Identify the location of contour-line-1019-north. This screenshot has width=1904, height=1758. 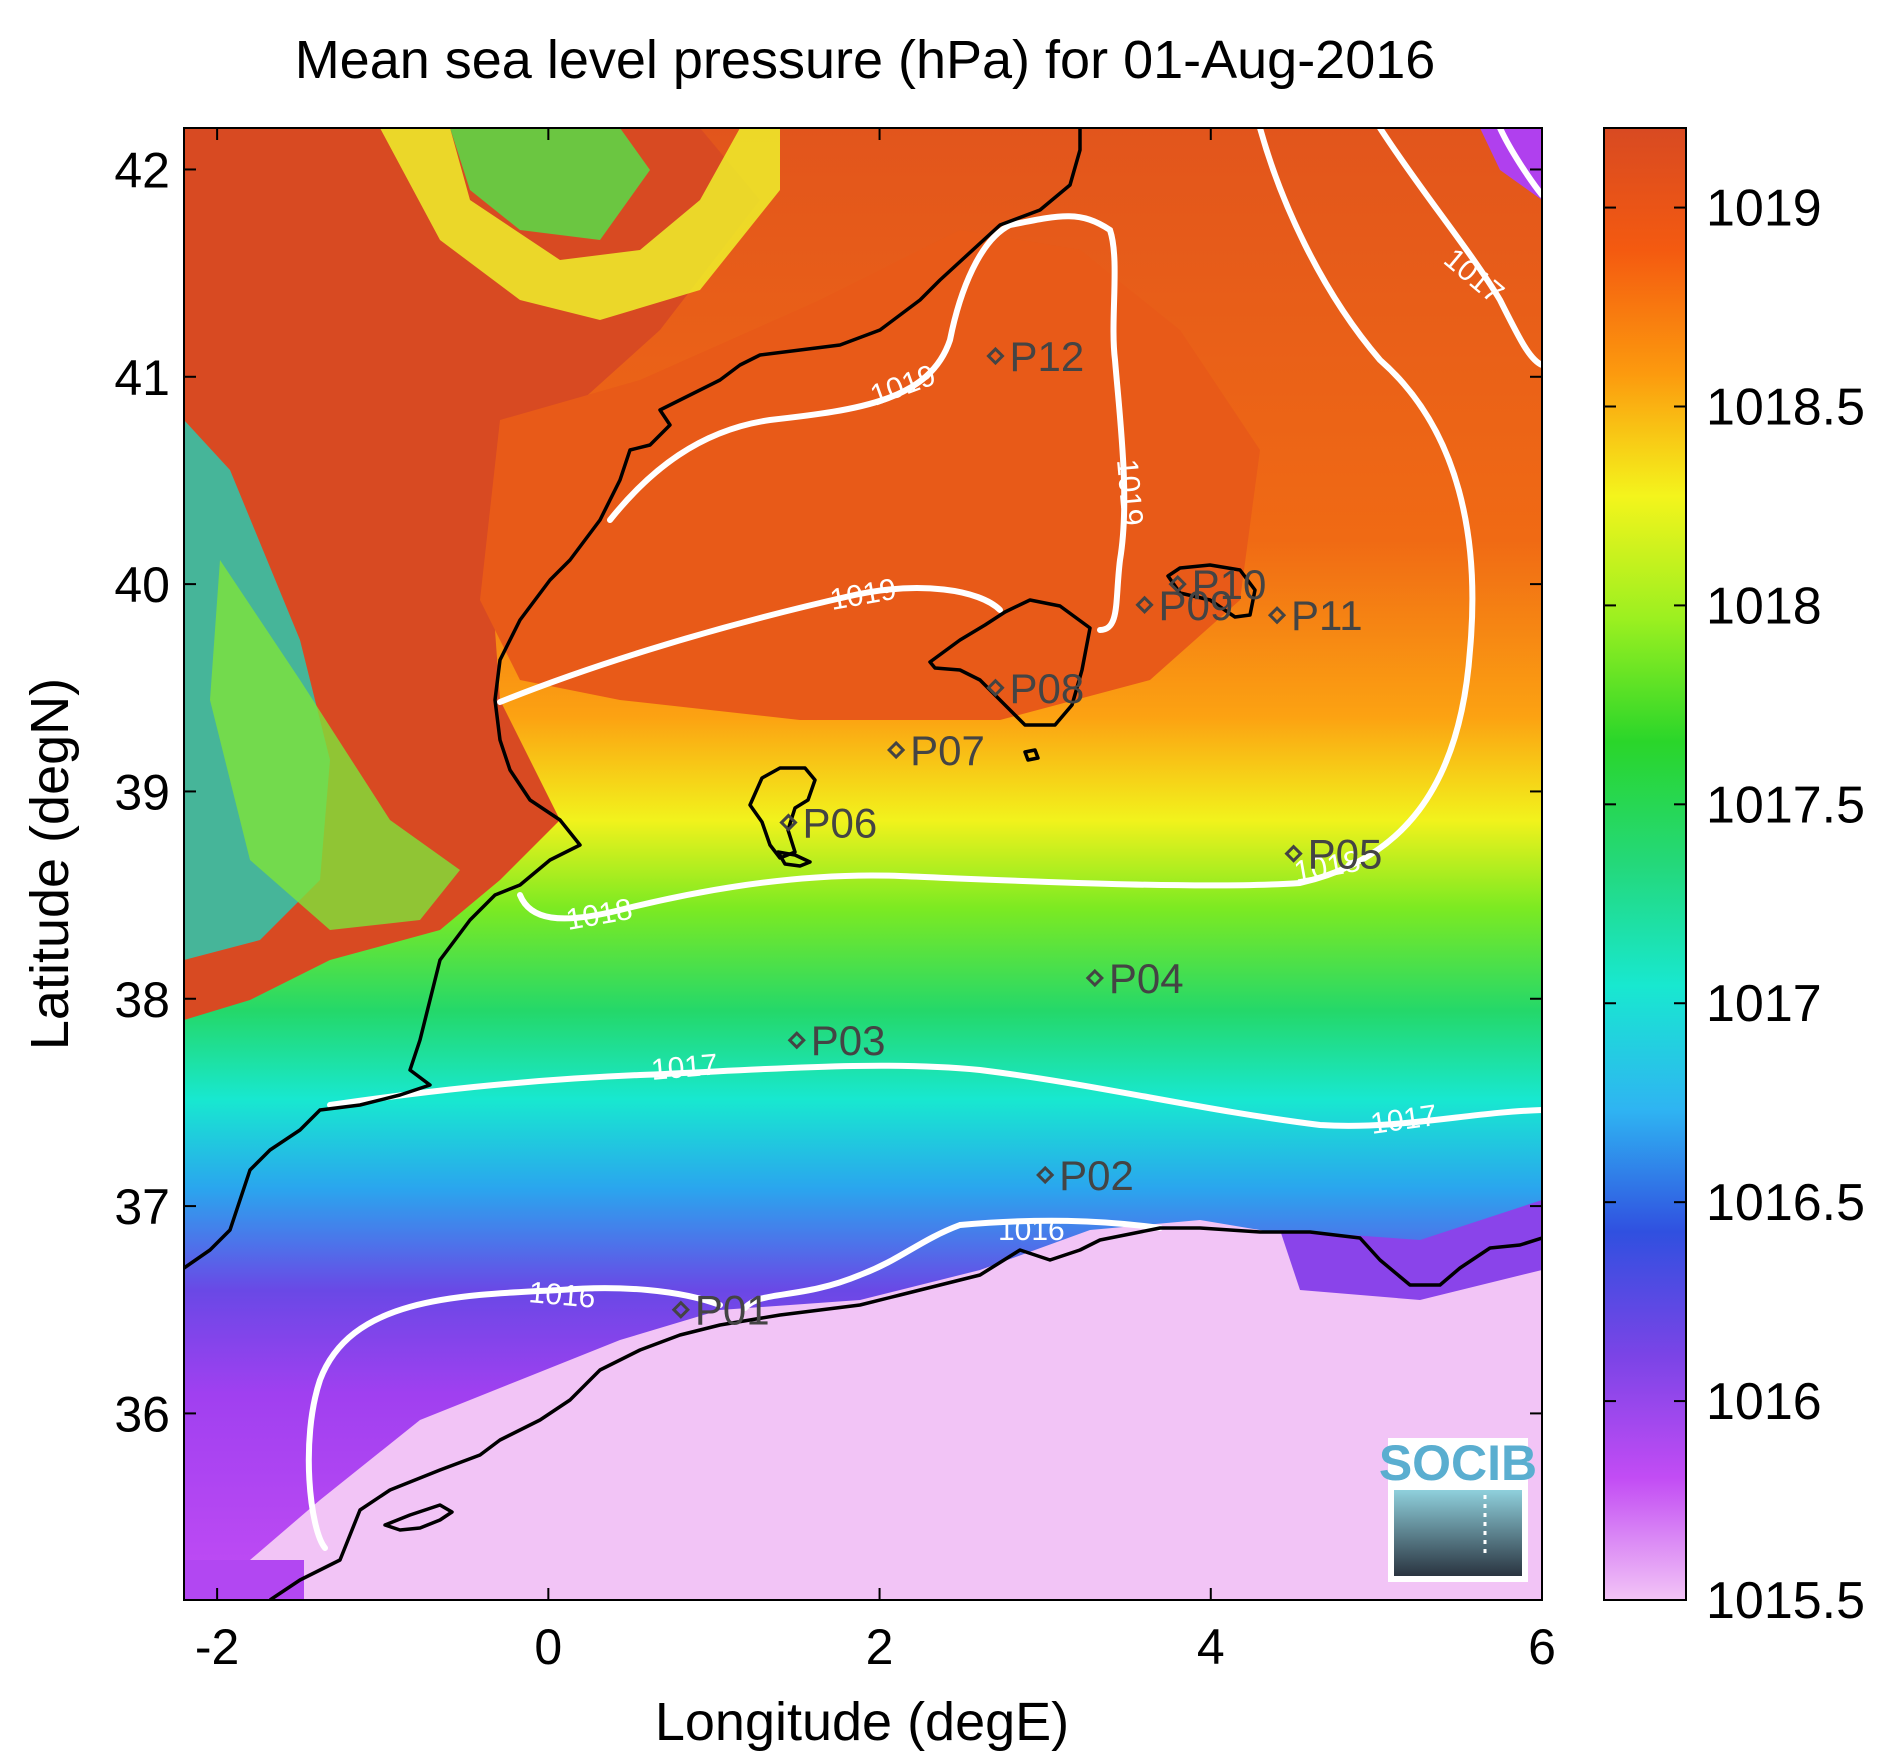
(867, 423).